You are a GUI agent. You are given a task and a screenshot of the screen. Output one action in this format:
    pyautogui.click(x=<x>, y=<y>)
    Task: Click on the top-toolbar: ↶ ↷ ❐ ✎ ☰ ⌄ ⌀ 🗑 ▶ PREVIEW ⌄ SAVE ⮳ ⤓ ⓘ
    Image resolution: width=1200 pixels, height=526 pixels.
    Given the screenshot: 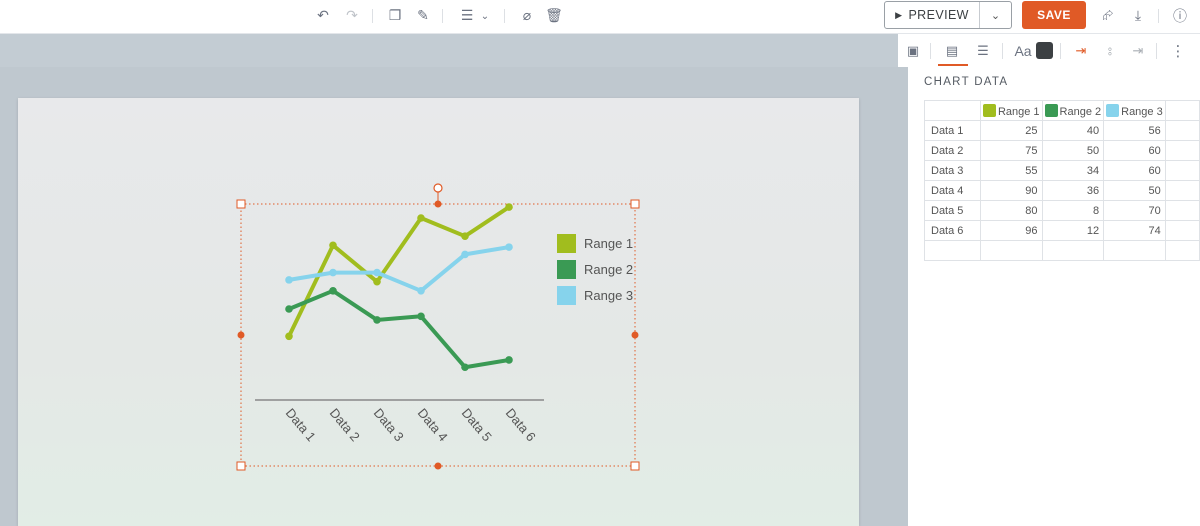 What is the action you would take?
    pyautogui.click(x=600, y=17)
    